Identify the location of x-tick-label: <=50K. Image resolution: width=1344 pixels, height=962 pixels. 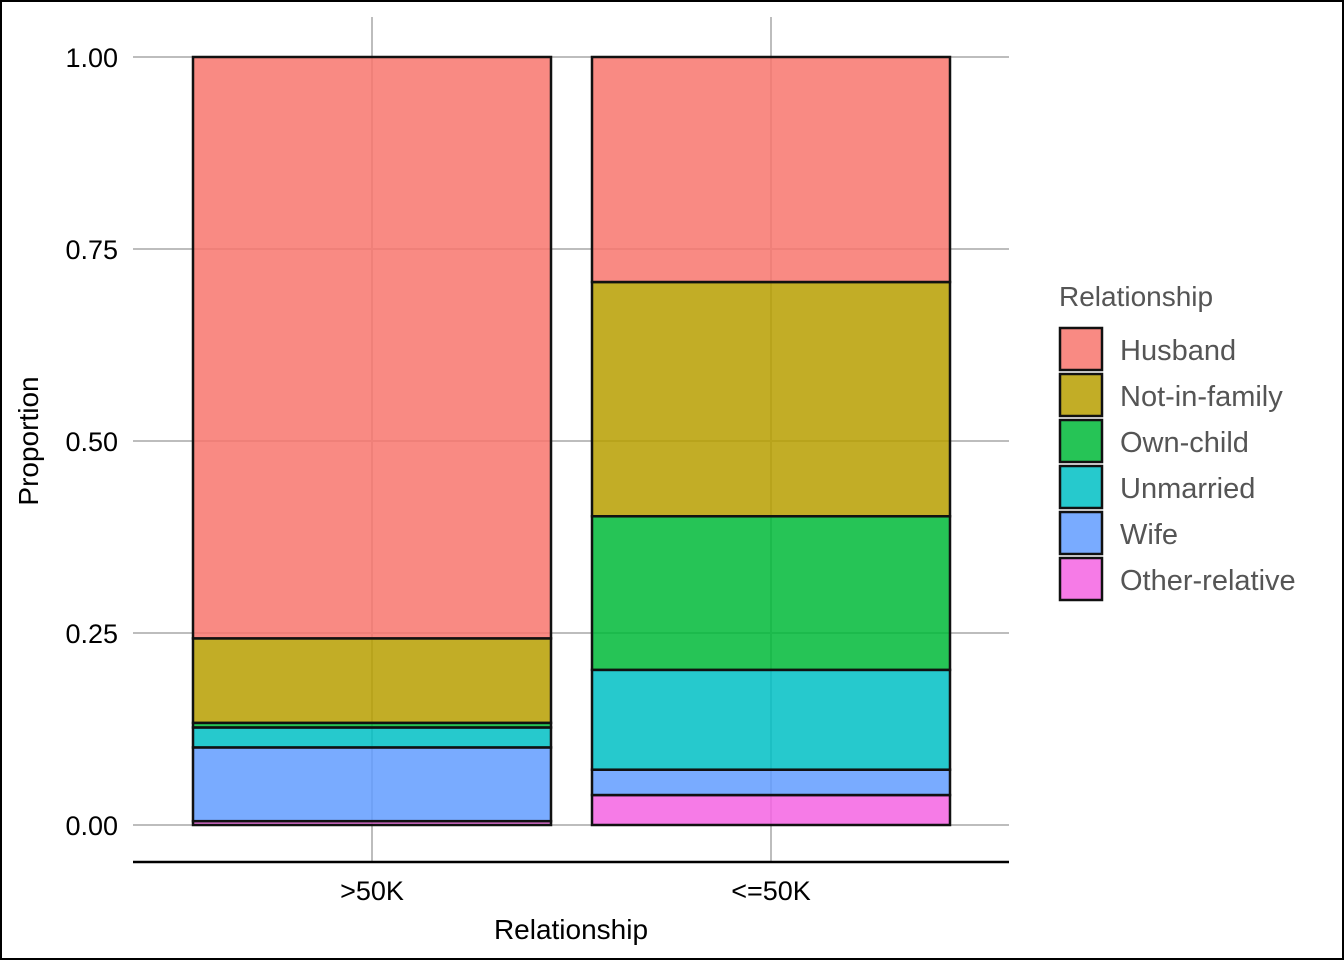
(771, 891).